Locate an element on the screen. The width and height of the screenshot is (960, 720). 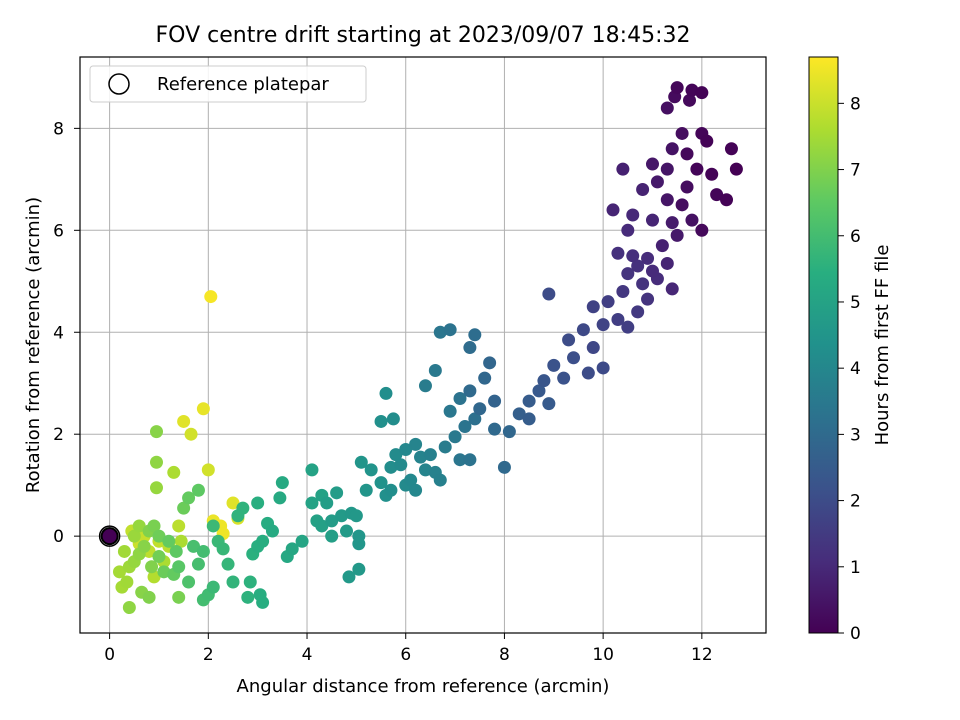
legend-entry-reference-platepar: Reference platepar is located at coordinates (243, 84).